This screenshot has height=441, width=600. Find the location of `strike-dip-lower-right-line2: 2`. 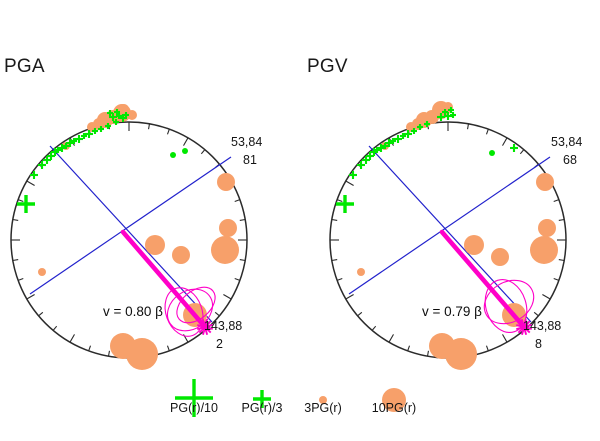

strike-dip-lower-right-line2: 2 is located at coordinates (219, 344).